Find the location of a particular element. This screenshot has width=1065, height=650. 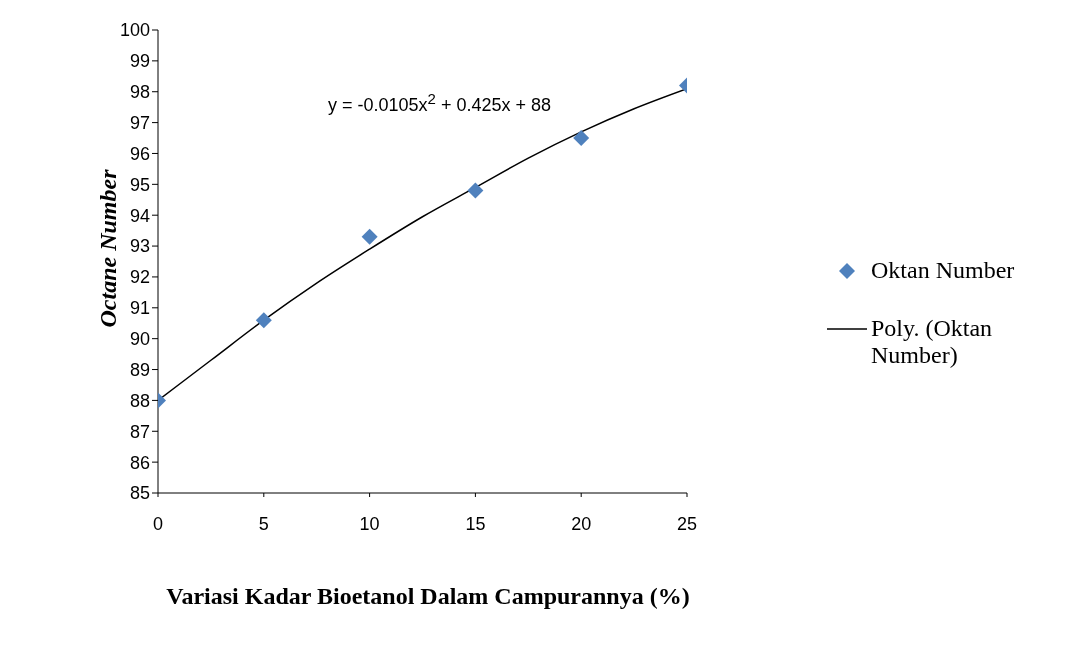

annotation: y = -0.0105x$^{2}$ + 0.425x + 88 is located at coordinates (439, 103).